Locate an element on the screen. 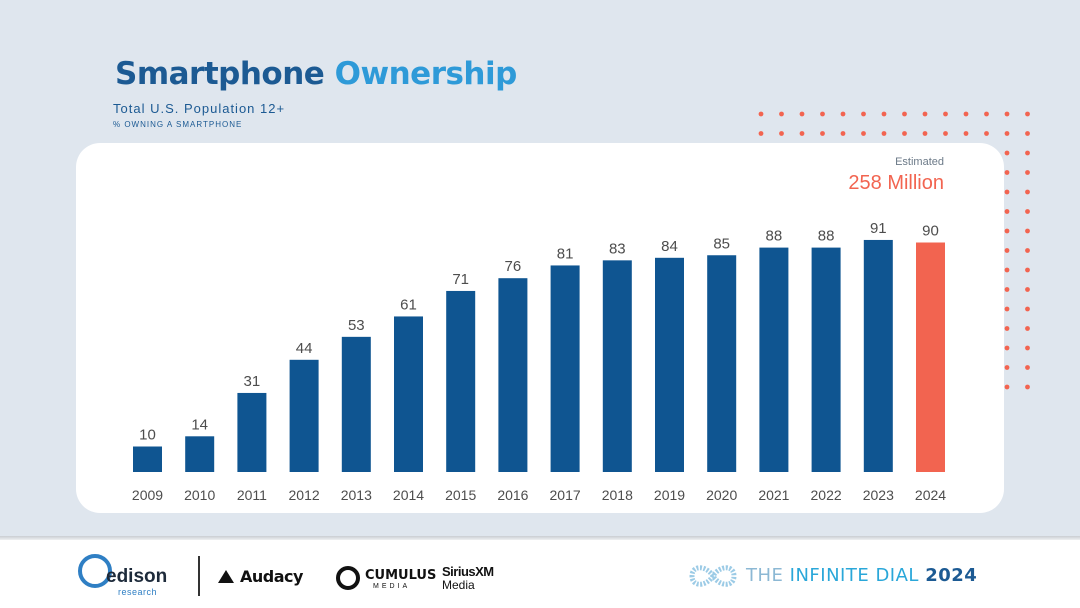 The height and width of the screenshot is (608, 1080). x-tick-label-2009: 2009 is located at coordinates (147, 495).